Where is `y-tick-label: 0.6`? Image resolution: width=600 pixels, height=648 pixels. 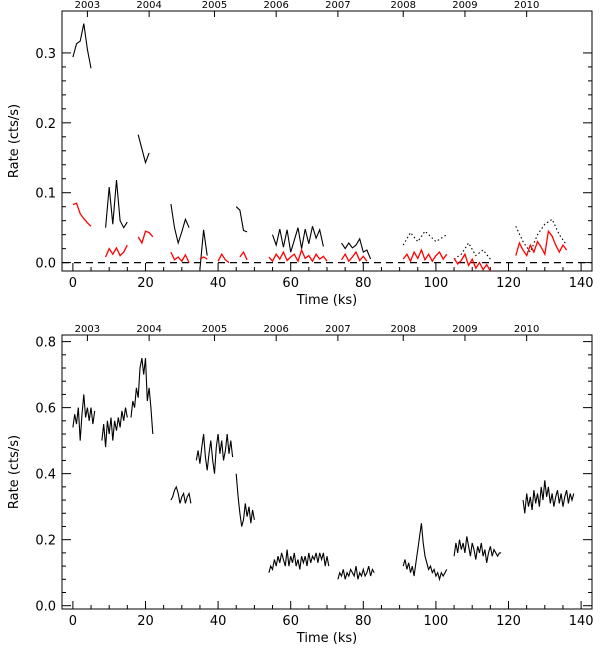
y-tick-label: 0.6 is located at coordinates (45, 409).